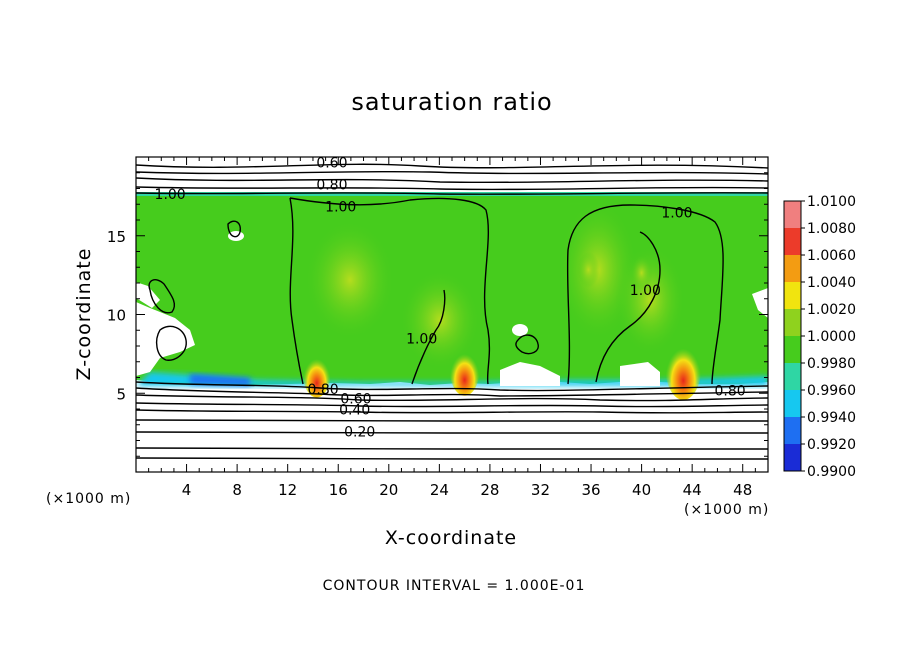  I want to click on x-axis-label: X-coordinate, so click(451, 538).